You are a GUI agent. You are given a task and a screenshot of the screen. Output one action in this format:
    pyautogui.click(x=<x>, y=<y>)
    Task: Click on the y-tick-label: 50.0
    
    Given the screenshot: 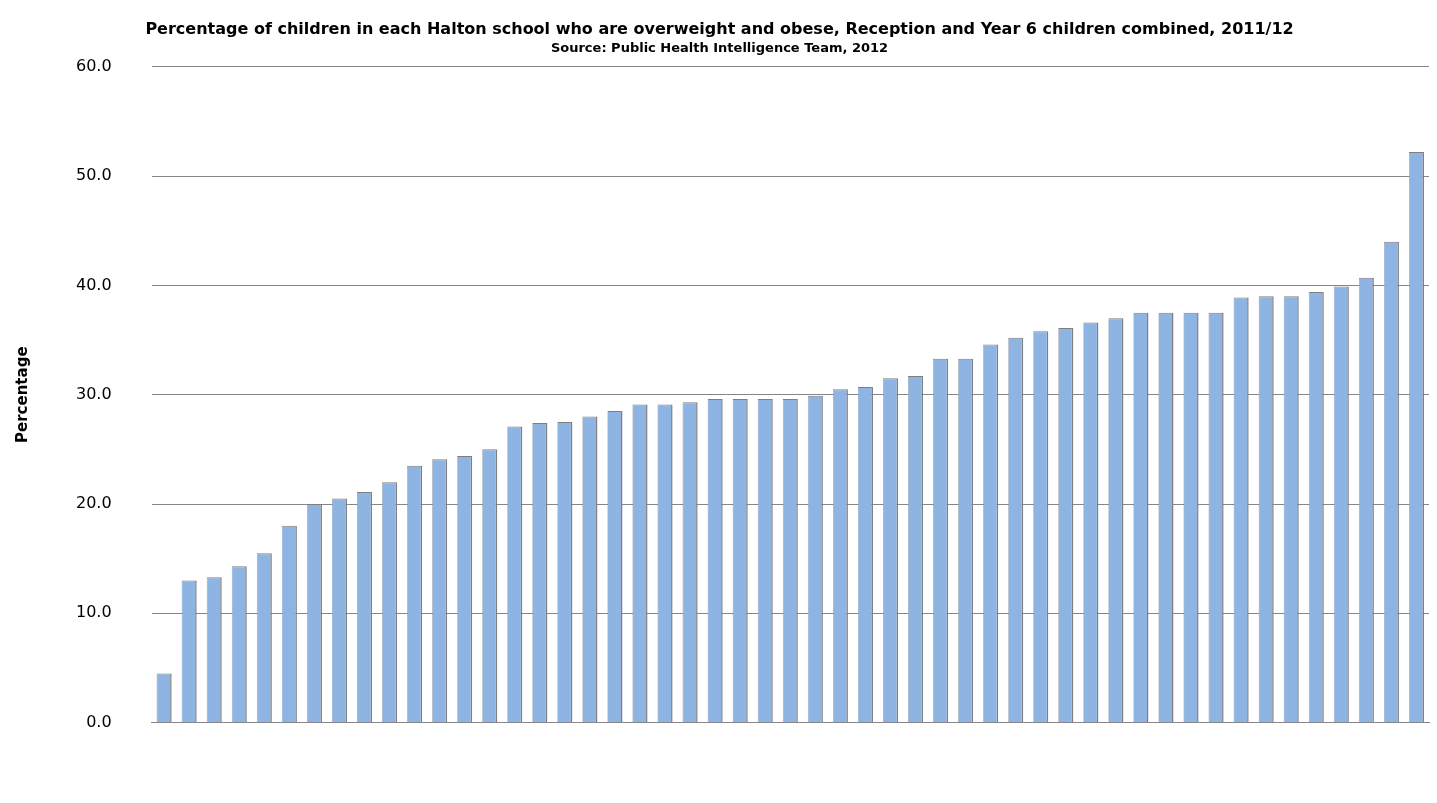 What is the action you would take?
    pyautogui.click(x=94, y=175)
    